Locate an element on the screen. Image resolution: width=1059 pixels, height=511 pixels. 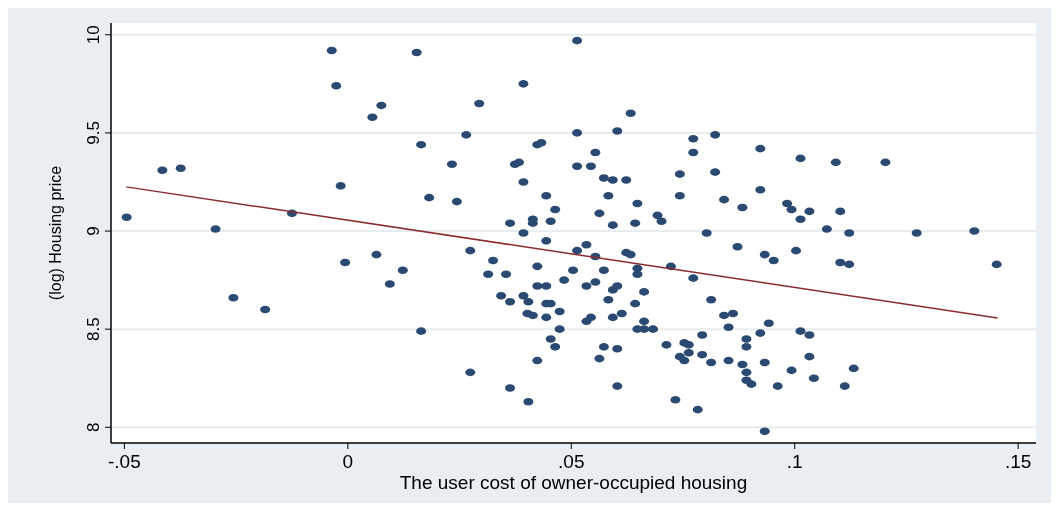
y-tick-label: 10 is located at coordinates (93, 35).